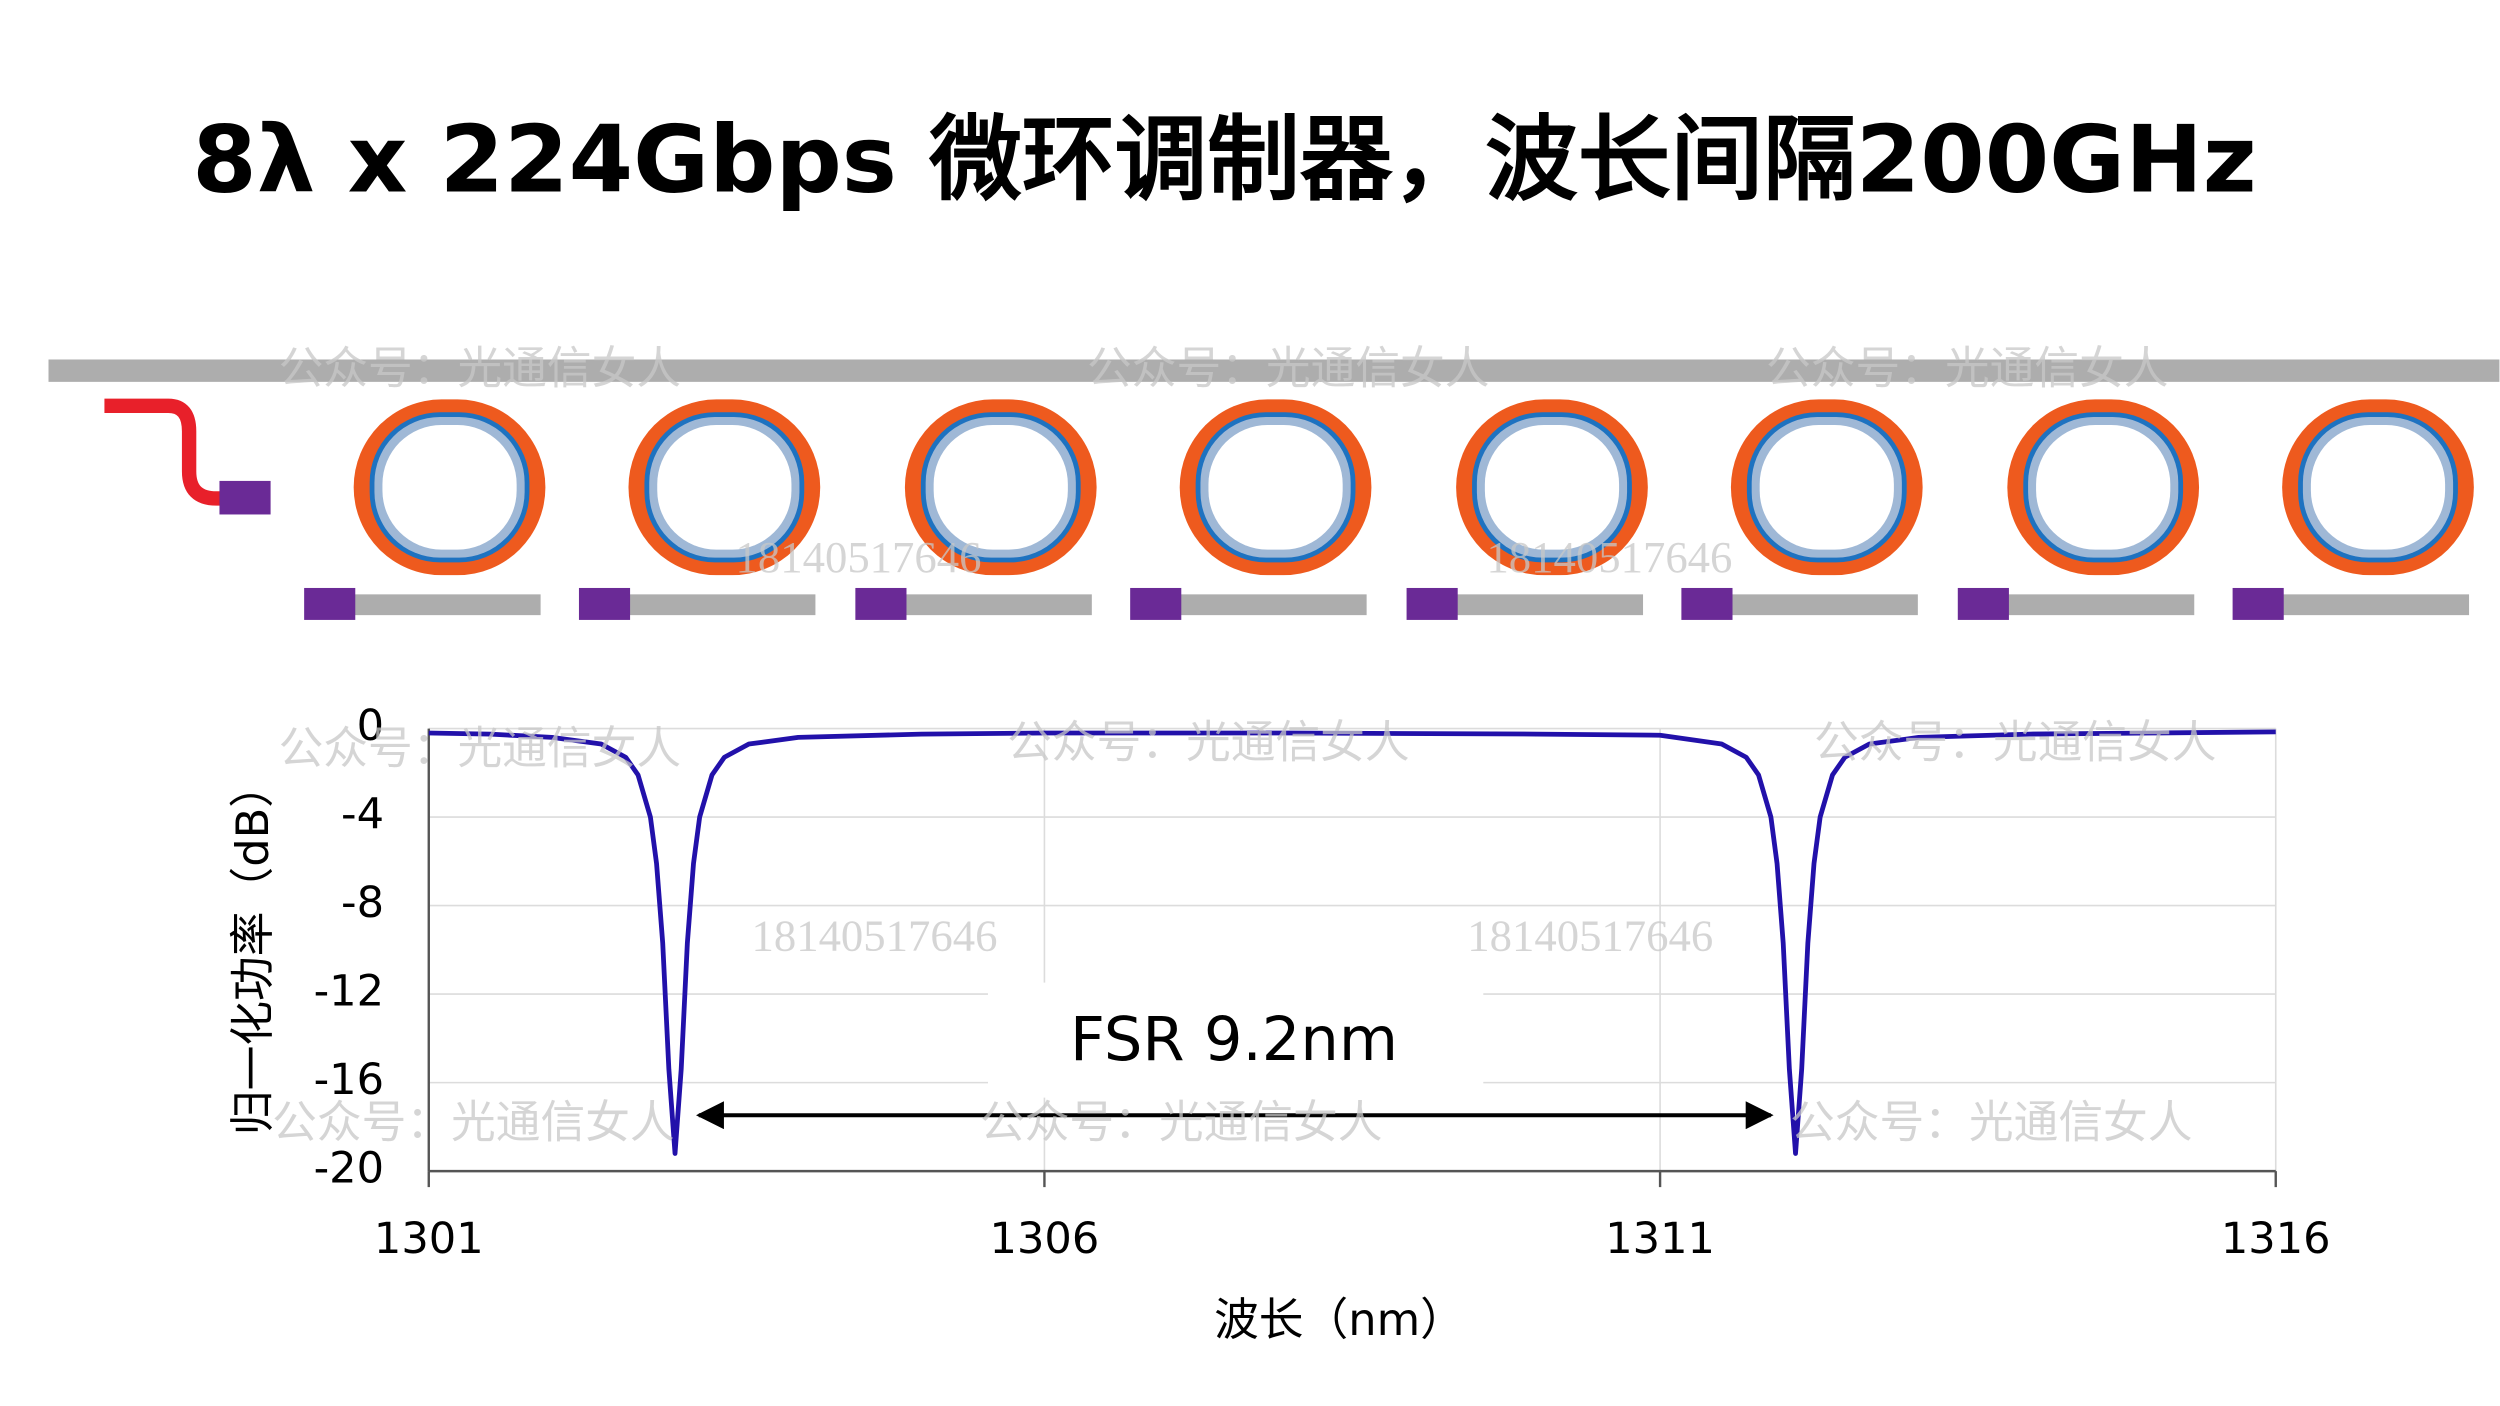 This screenshot has width=2500, height=1406. Describe the element at coordinates (1339, 1319) in the screenshot. I see `x-axis-label: 波长（nm）` at that location.